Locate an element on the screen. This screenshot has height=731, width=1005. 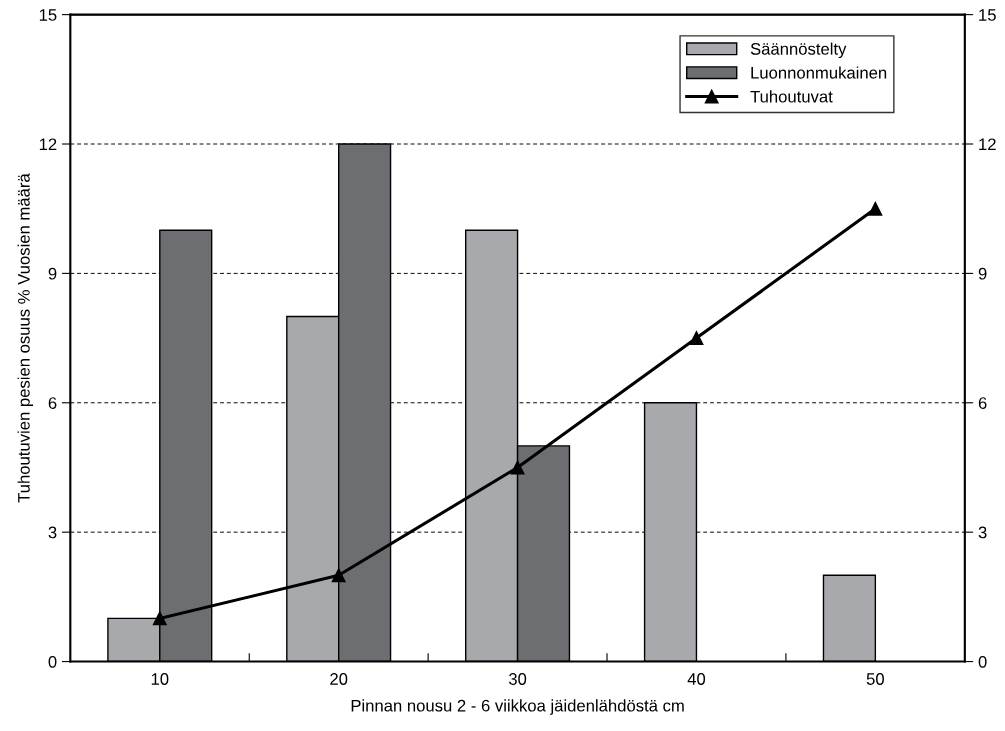
y-tick-label: 15 is located at coordinates (48, 15).